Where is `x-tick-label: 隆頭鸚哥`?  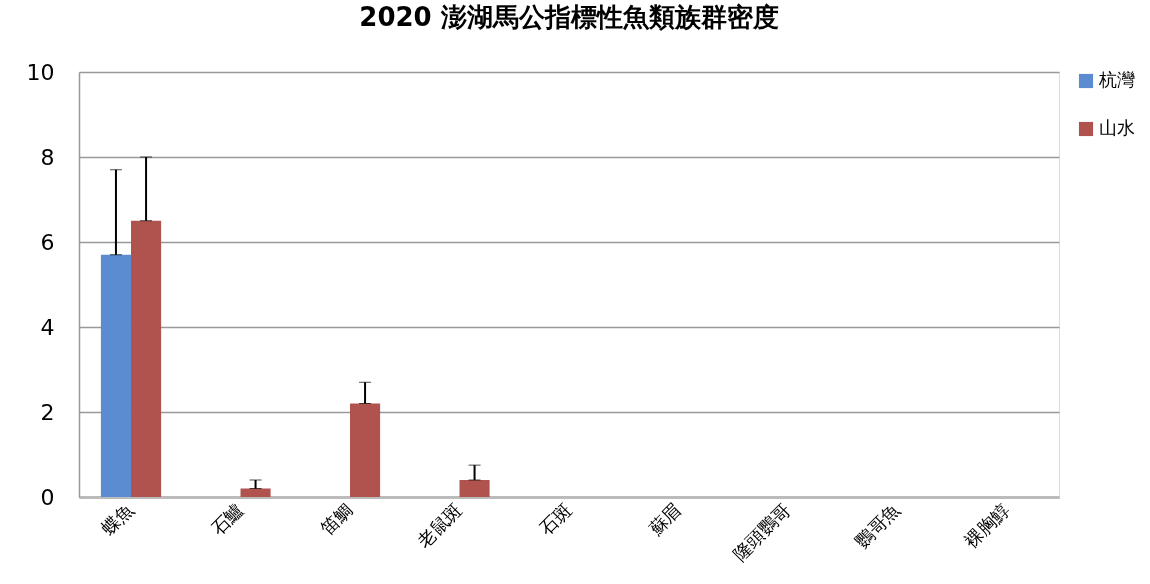 x-tick-label: 隆頭鸚哥 is located at coordinates (761, 532).